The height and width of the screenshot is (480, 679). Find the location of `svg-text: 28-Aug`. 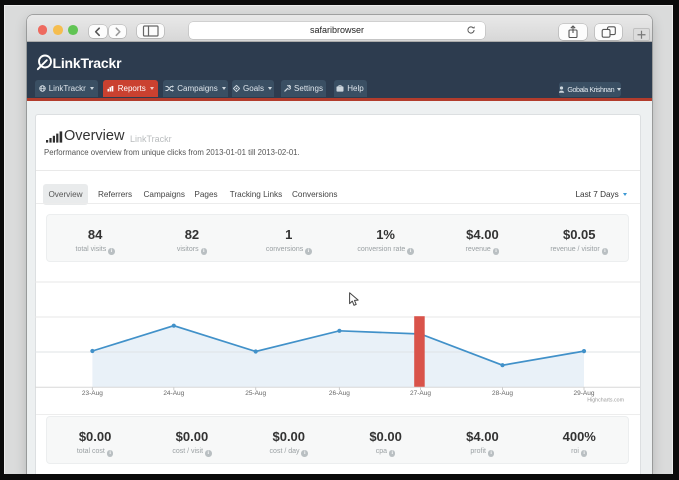

svg-text: 28-Aug is located at coordinates (502, 393).